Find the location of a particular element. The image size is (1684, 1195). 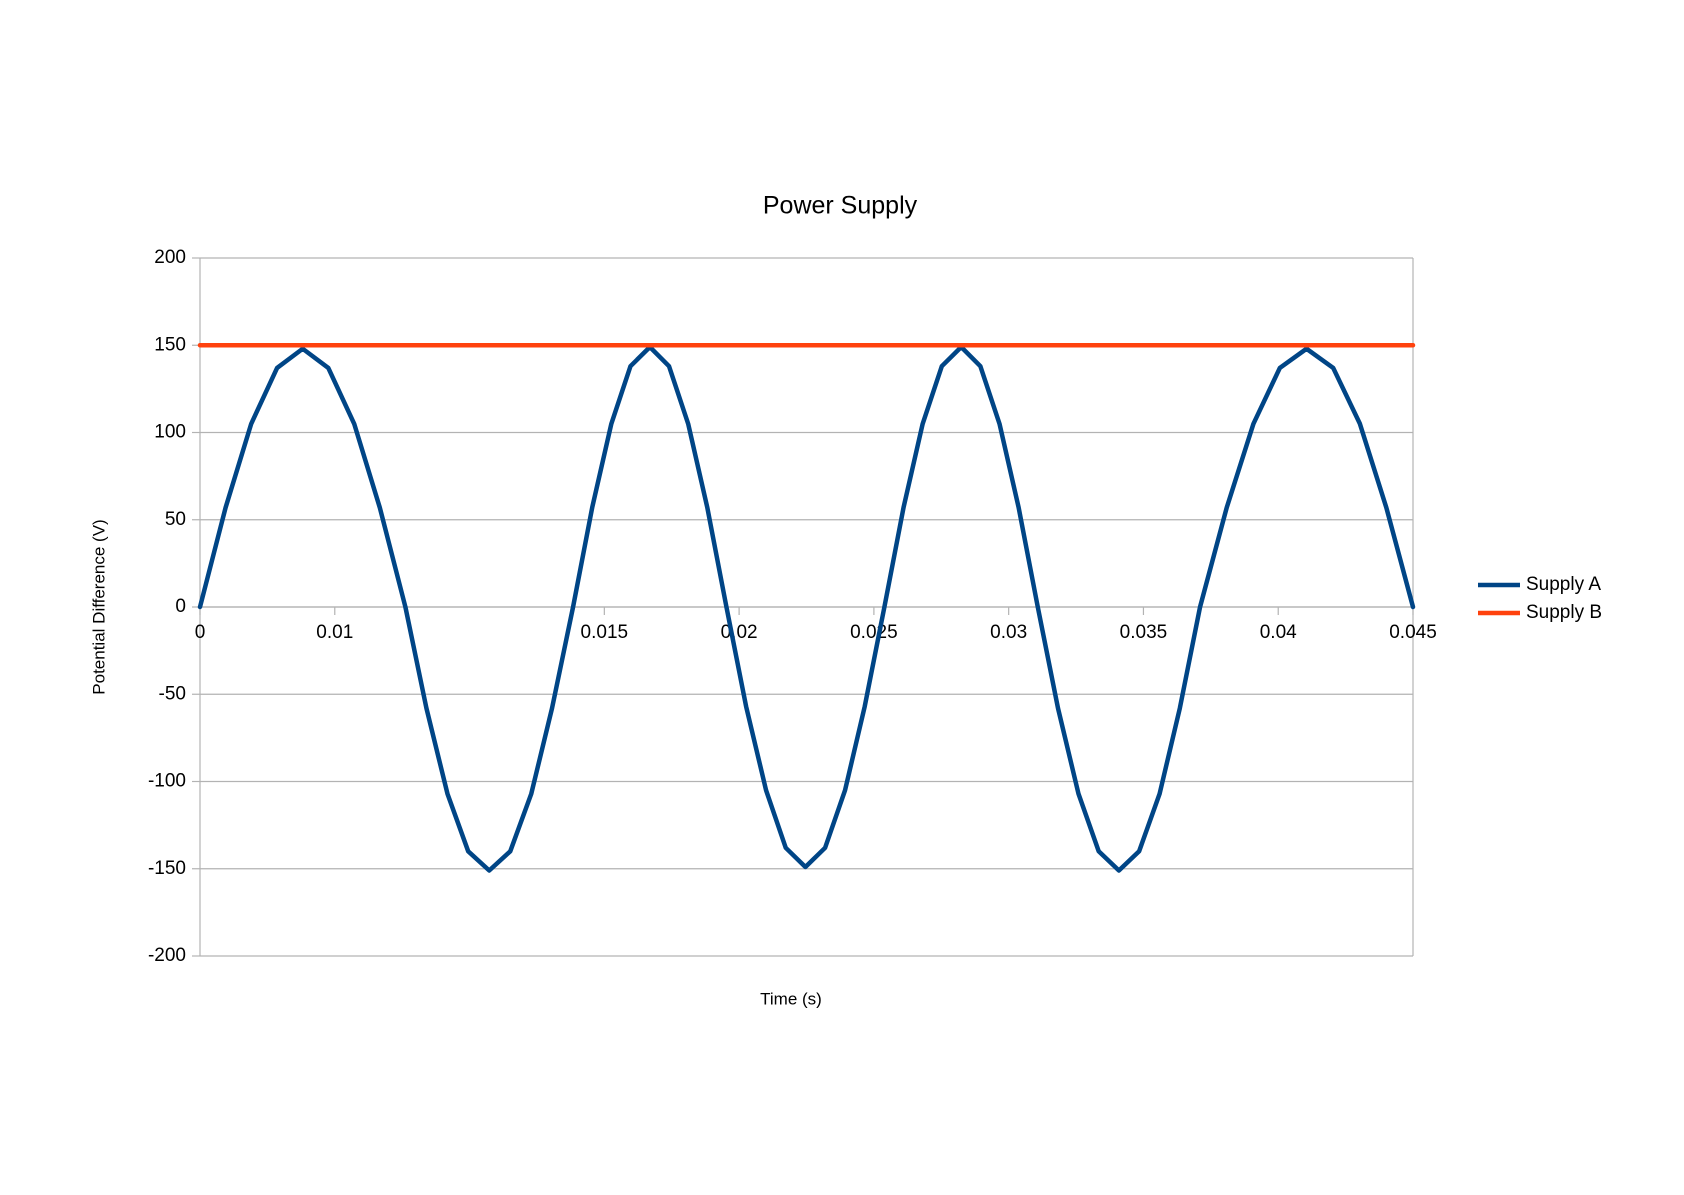

legend-label: Supply A is located at coordinates (1563, 584).